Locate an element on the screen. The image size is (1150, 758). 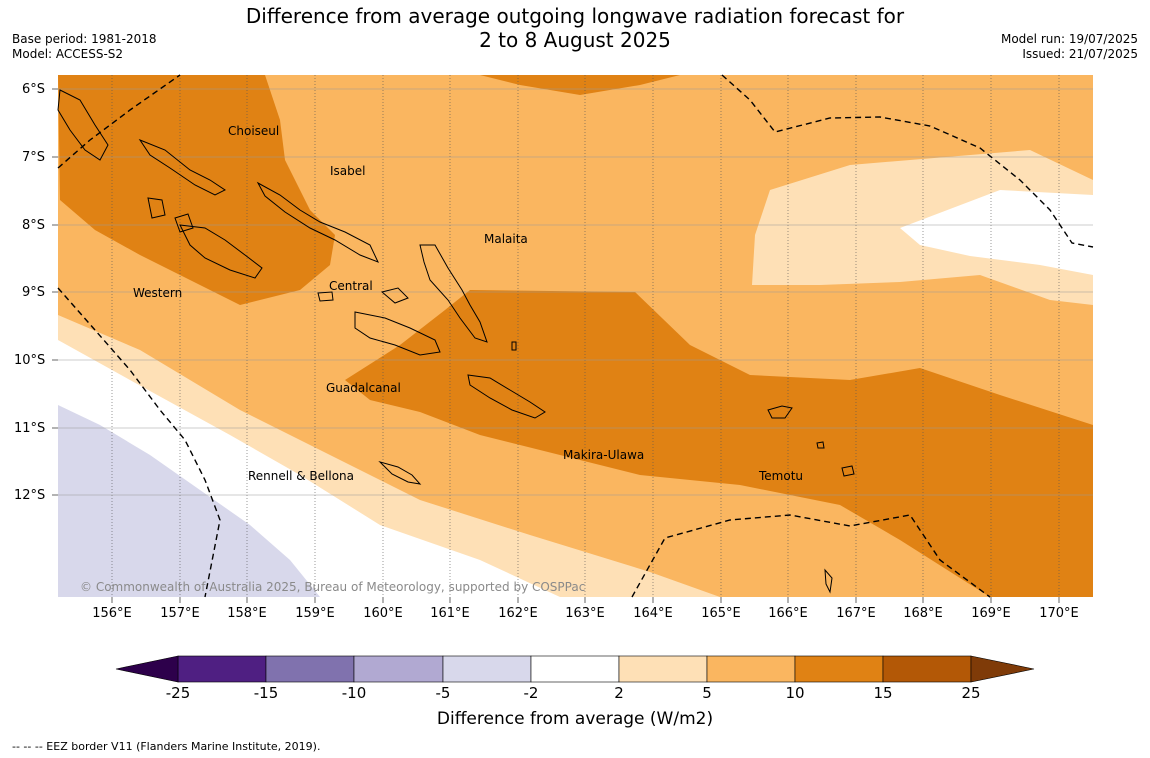
eez-west-north is located at coordinates (119, 121).